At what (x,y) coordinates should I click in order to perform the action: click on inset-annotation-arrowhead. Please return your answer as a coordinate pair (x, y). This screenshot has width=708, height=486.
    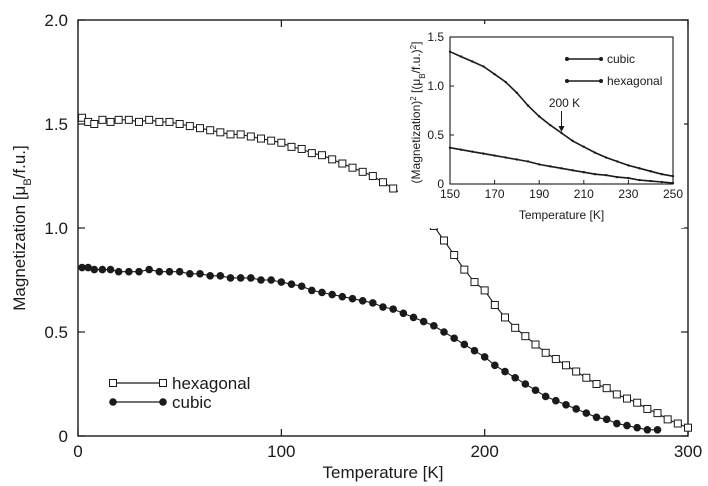
    Looking at the image, I should click on (561, 129).